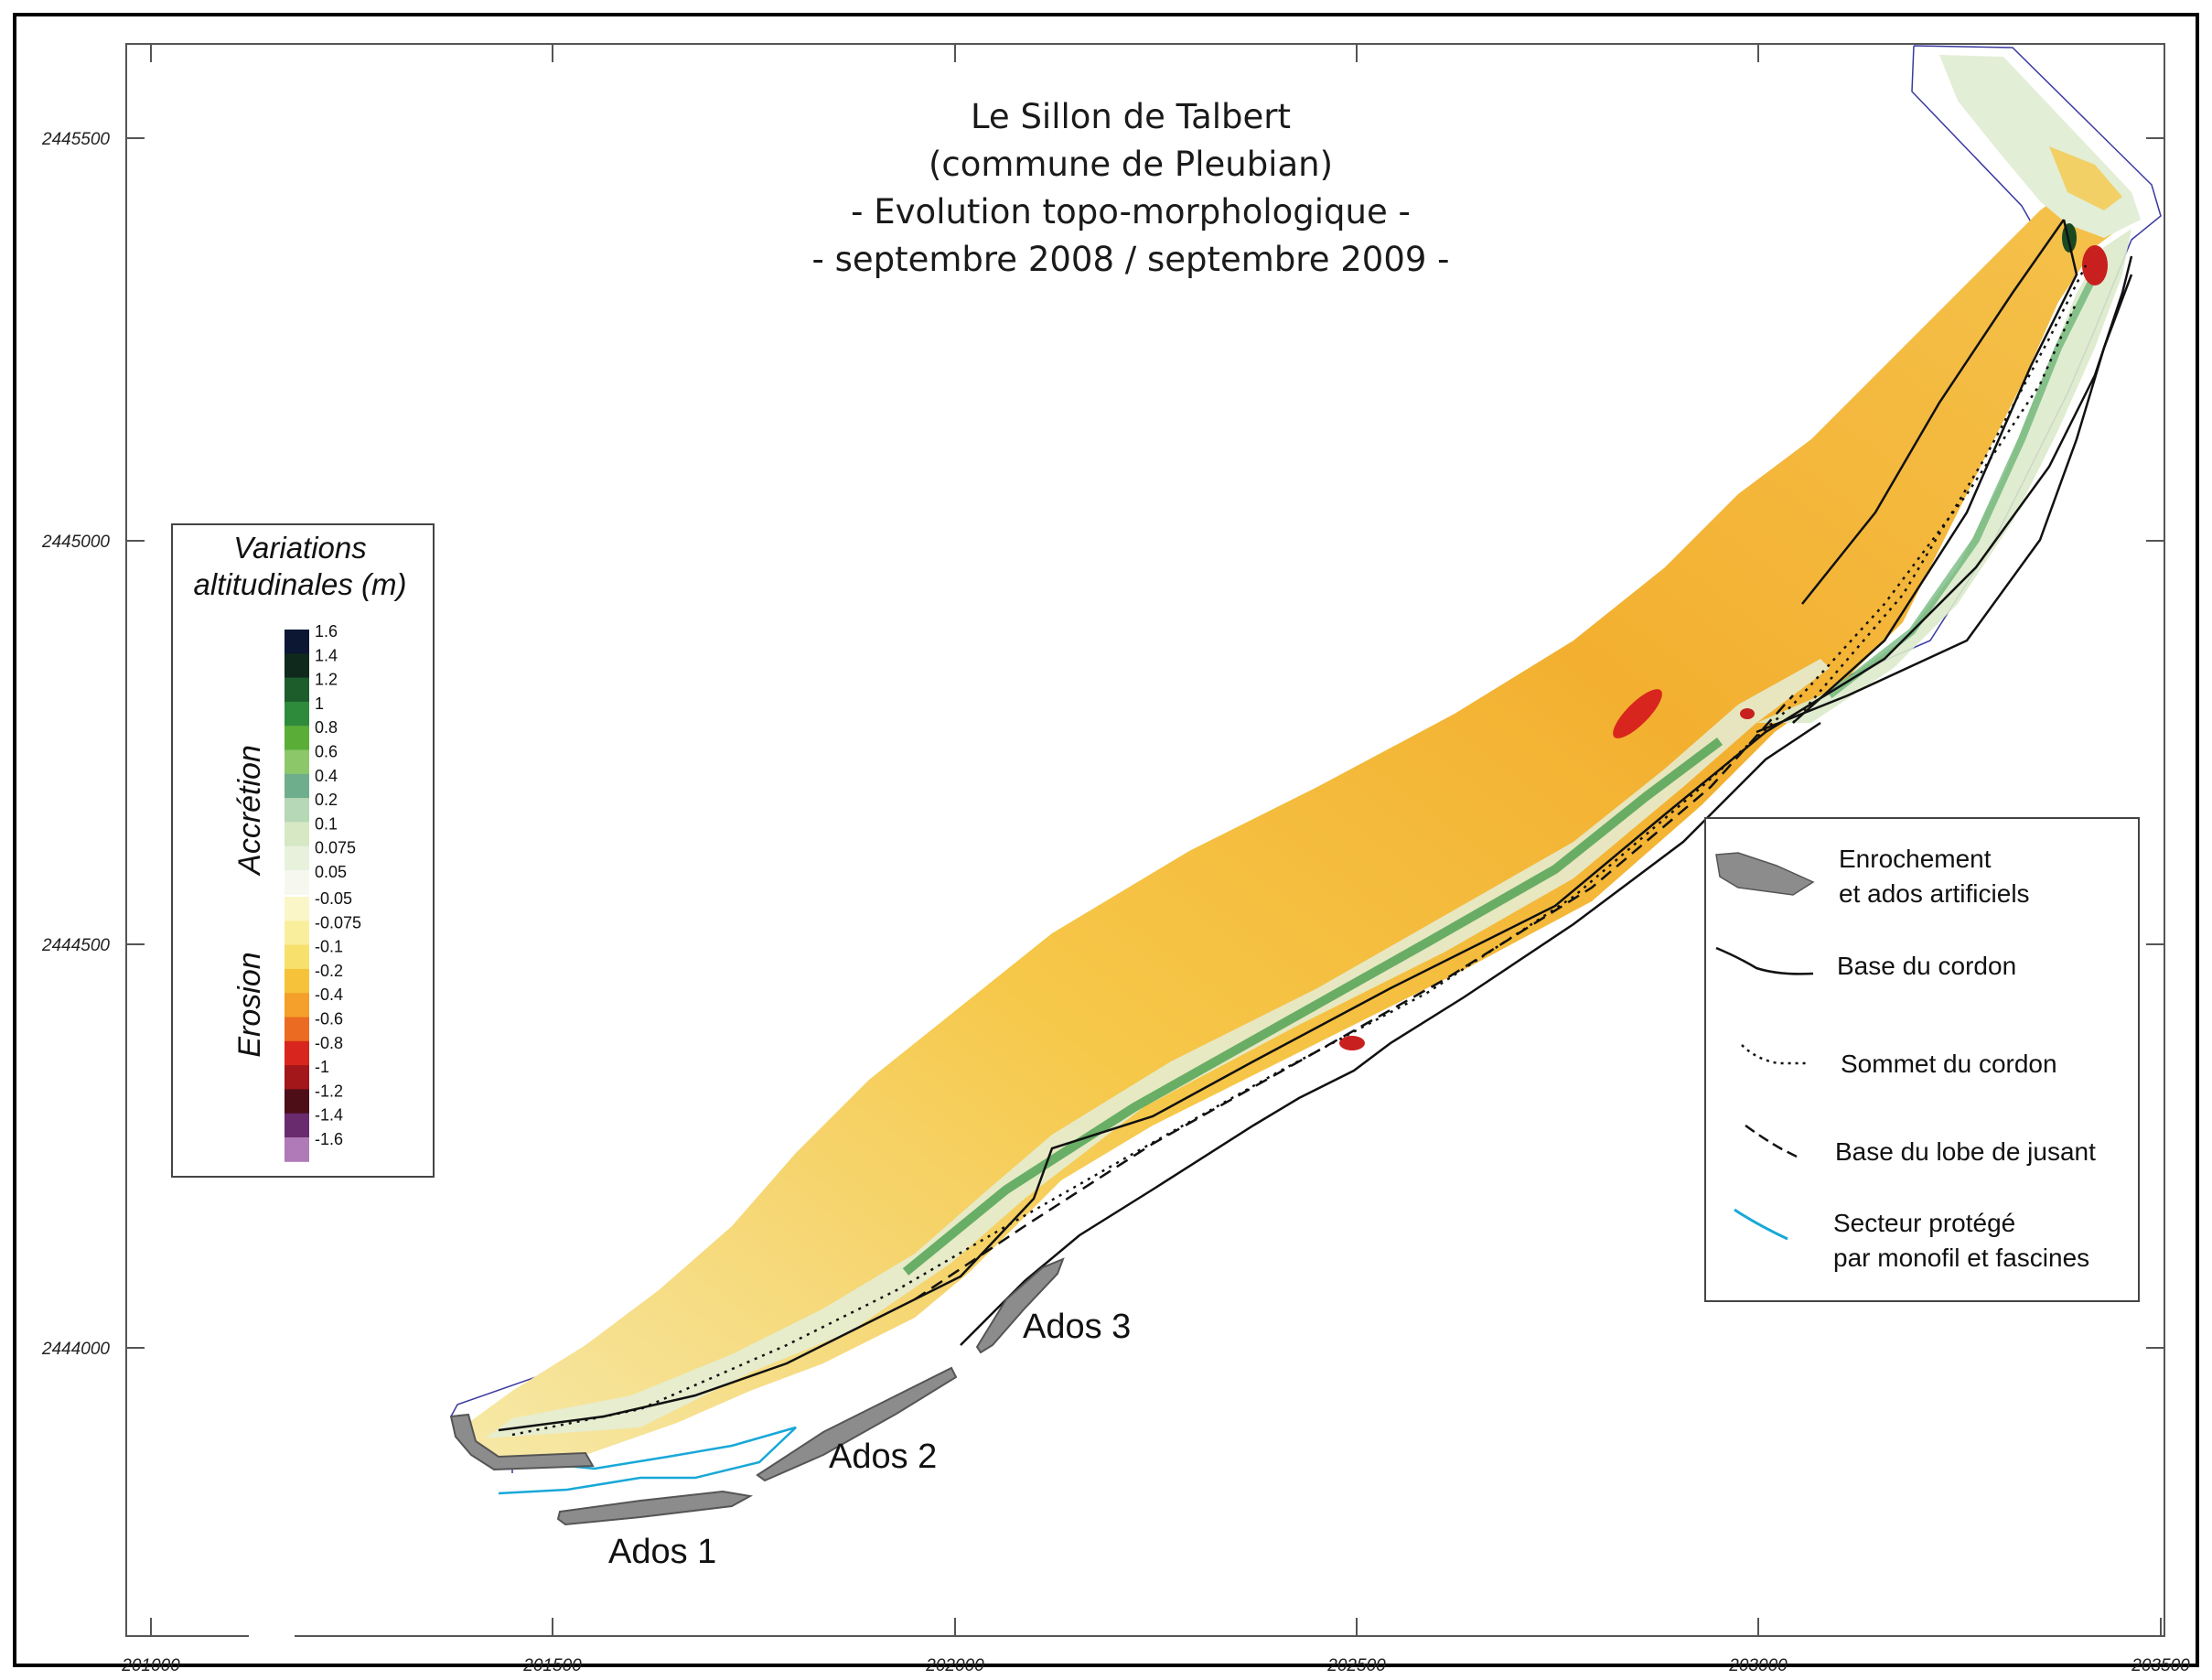 The height and width of the screenshot is (1680, 2212). Describe the element at coordinates (1774, 1054) in the screenshot. I see `sommet-legend-symbol` at that location.